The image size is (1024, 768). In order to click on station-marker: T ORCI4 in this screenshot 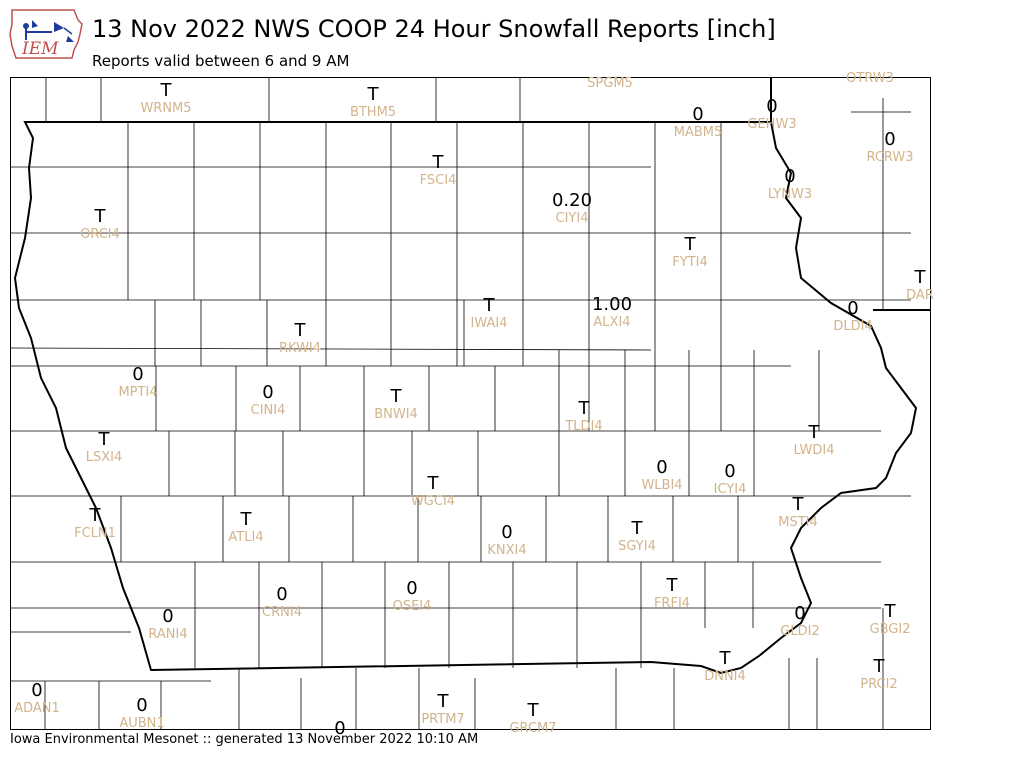, I will do `click(100, 224)`.